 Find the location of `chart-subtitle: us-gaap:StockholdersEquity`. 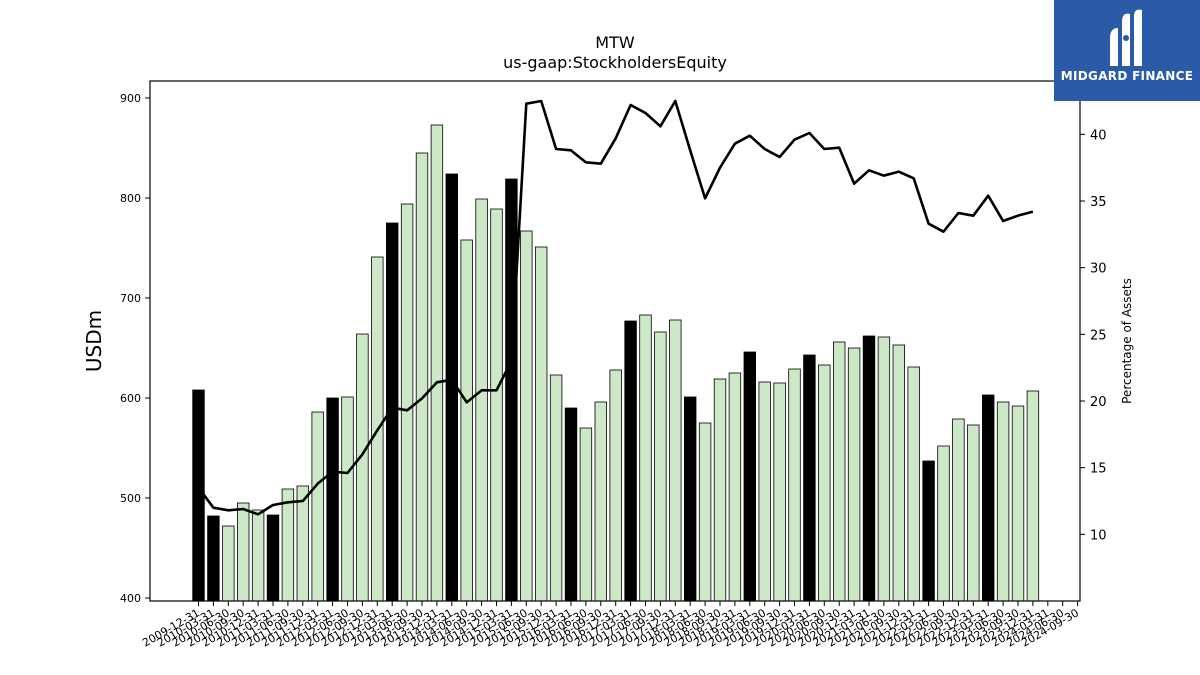

chart-subtitle: us-gaap:StockholdersEquity is located at coordinates (615, 62).